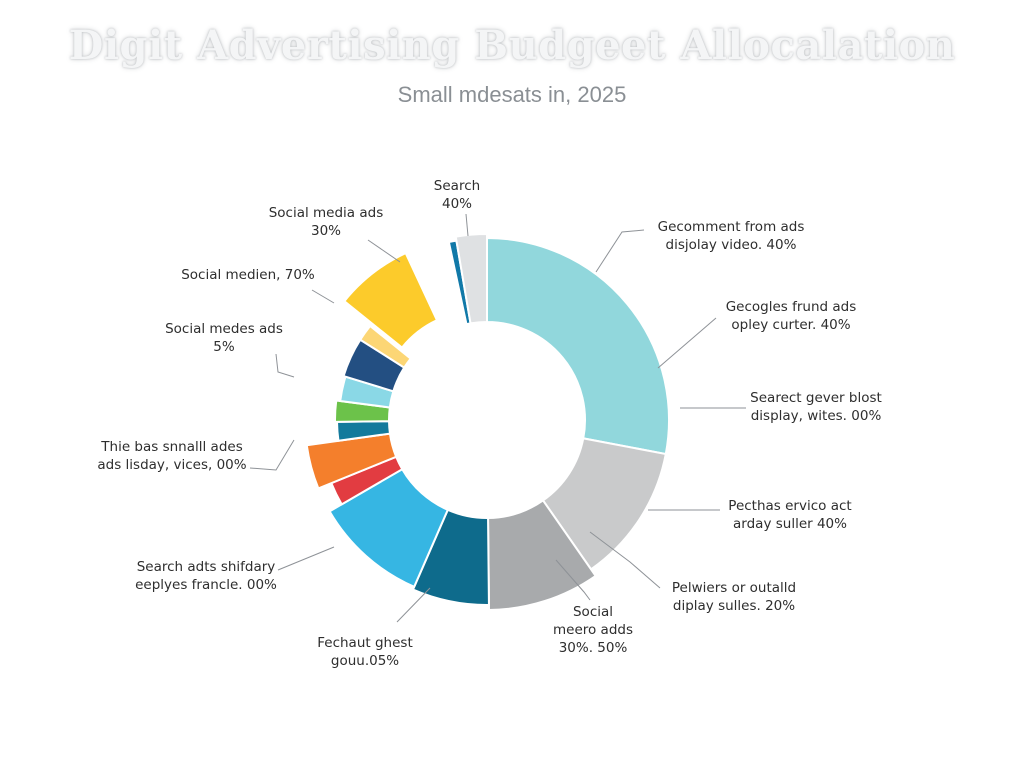 The width and height of the screenshot is (1024, 768). I want to click on chart-subtitle: Small mdesats in, 2025, so click(512, 94).